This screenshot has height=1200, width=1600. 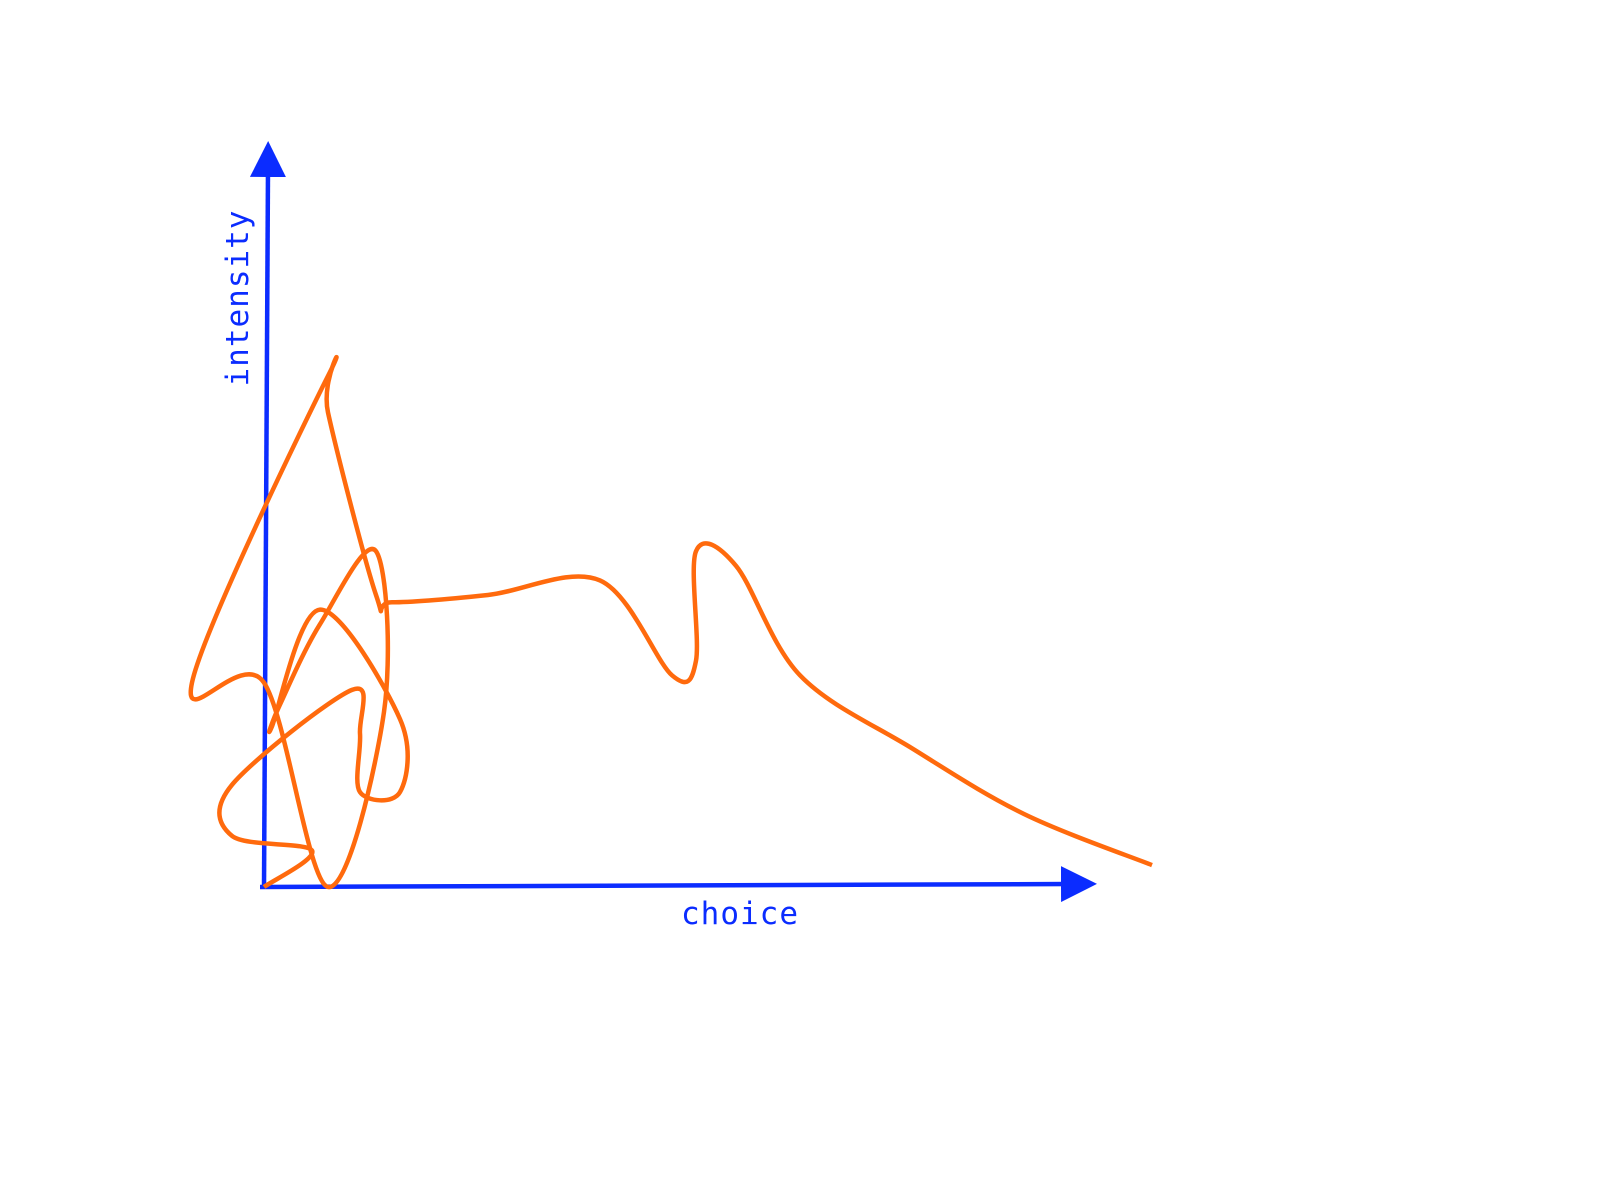 What do you see at coordinates (267, 514) in the screenshot?
I see `y-axis` at bounding box center [267, 514].